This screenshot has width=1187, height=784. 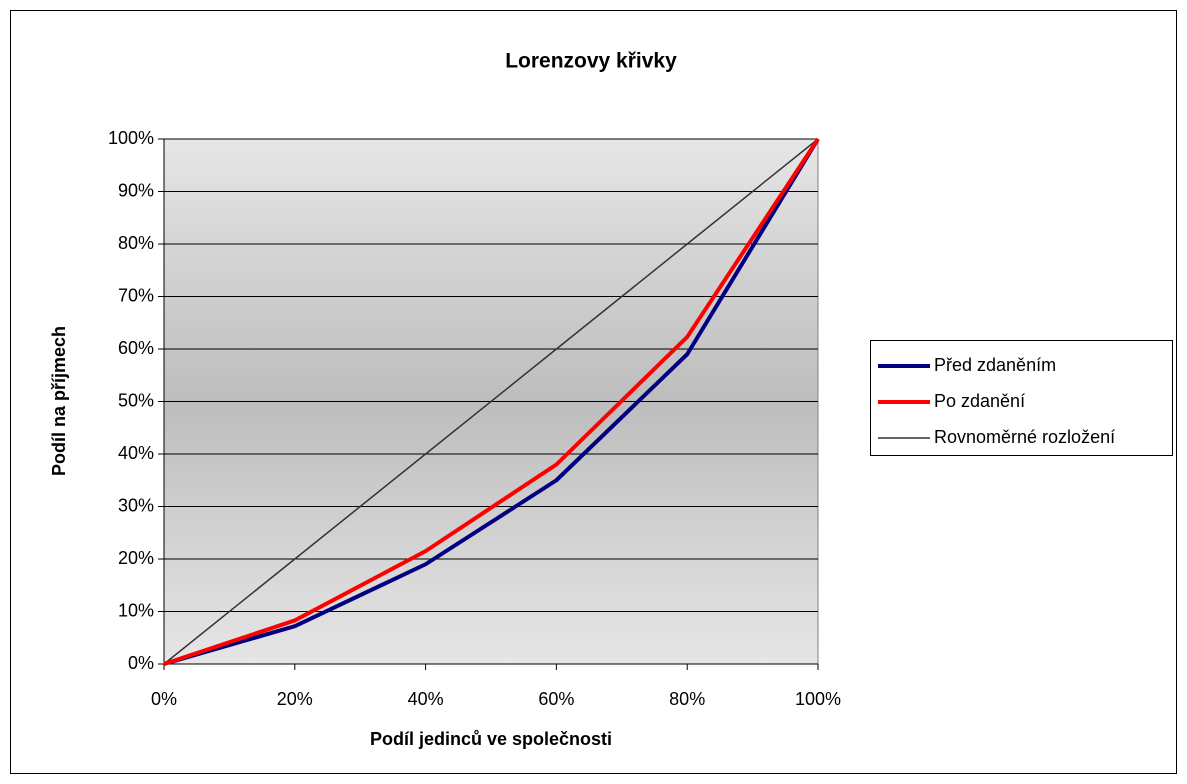 What do you see at coordinates (164, 699) in the screenshot?
I see `x-tick-label: 0%` at bounding box center [164, 699].